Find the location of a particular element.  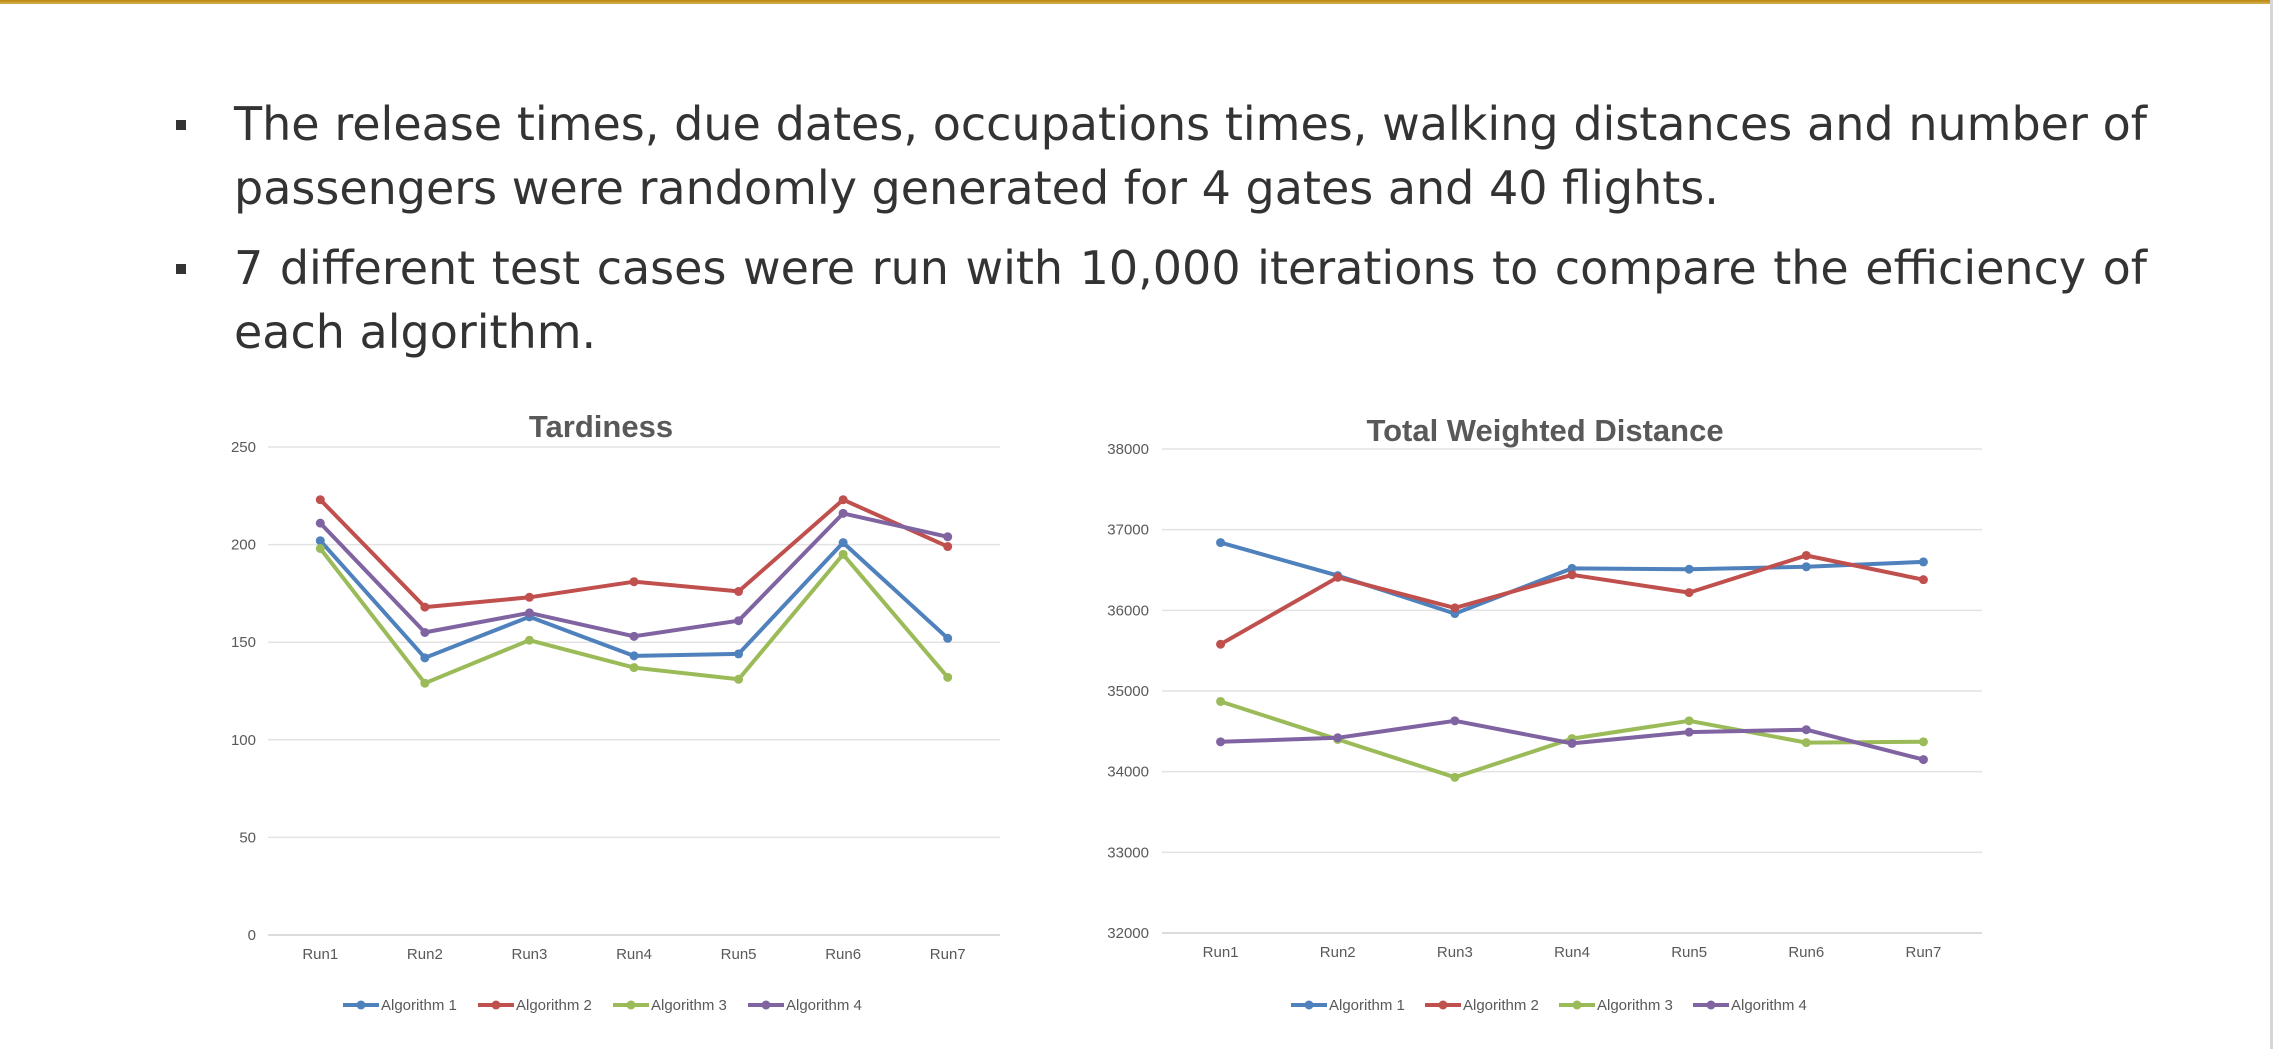

slide-right-edge is located at coordinates (2271, 524).